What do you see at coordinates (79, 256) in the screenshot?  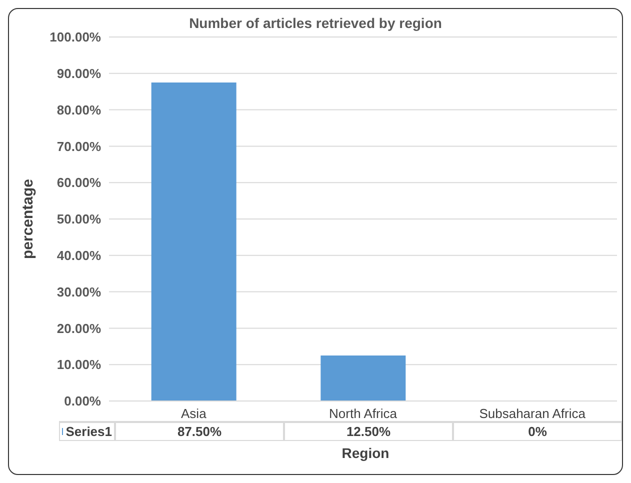 I see `y-tick-label: 40.00%` at bounding box center [79, 256].